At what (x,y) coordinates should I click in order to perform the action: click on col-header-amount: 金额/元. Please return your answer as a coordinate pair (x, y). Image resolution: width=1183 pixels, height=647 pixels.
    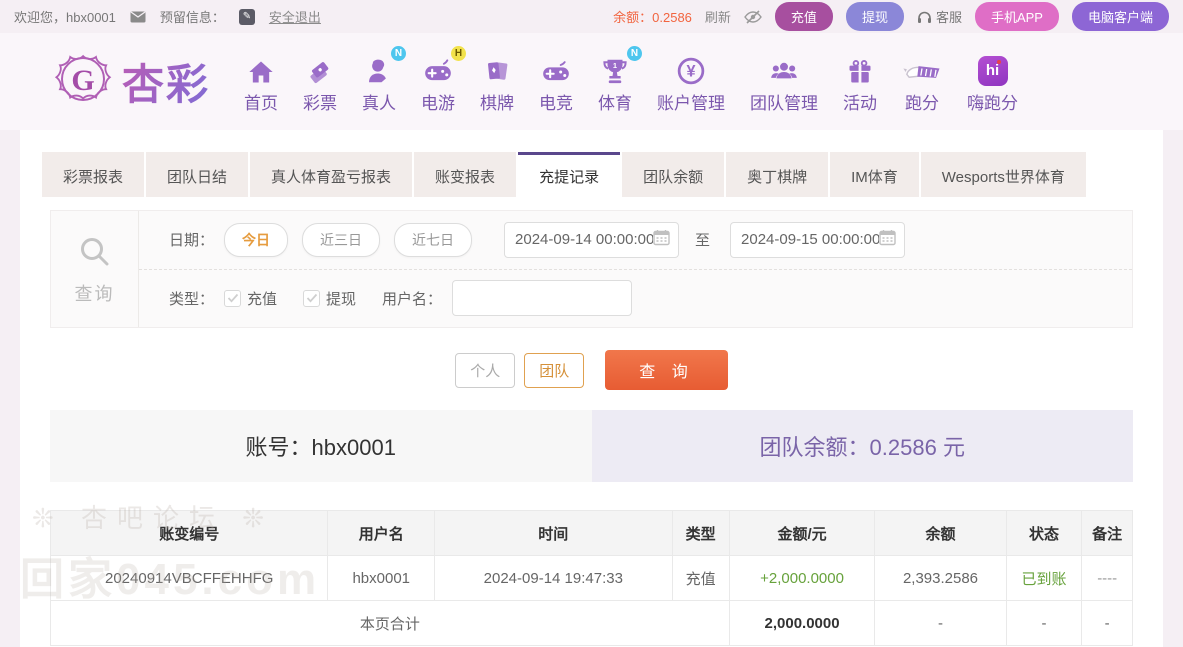
    Looking at the image, I should click on (802, 533).